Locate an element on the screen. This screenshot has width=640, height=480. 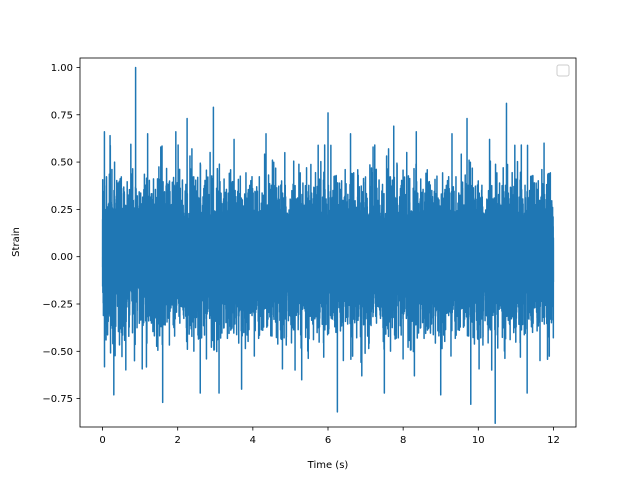
x-axis-label: Time (s) is located at coordinates (328, 465).